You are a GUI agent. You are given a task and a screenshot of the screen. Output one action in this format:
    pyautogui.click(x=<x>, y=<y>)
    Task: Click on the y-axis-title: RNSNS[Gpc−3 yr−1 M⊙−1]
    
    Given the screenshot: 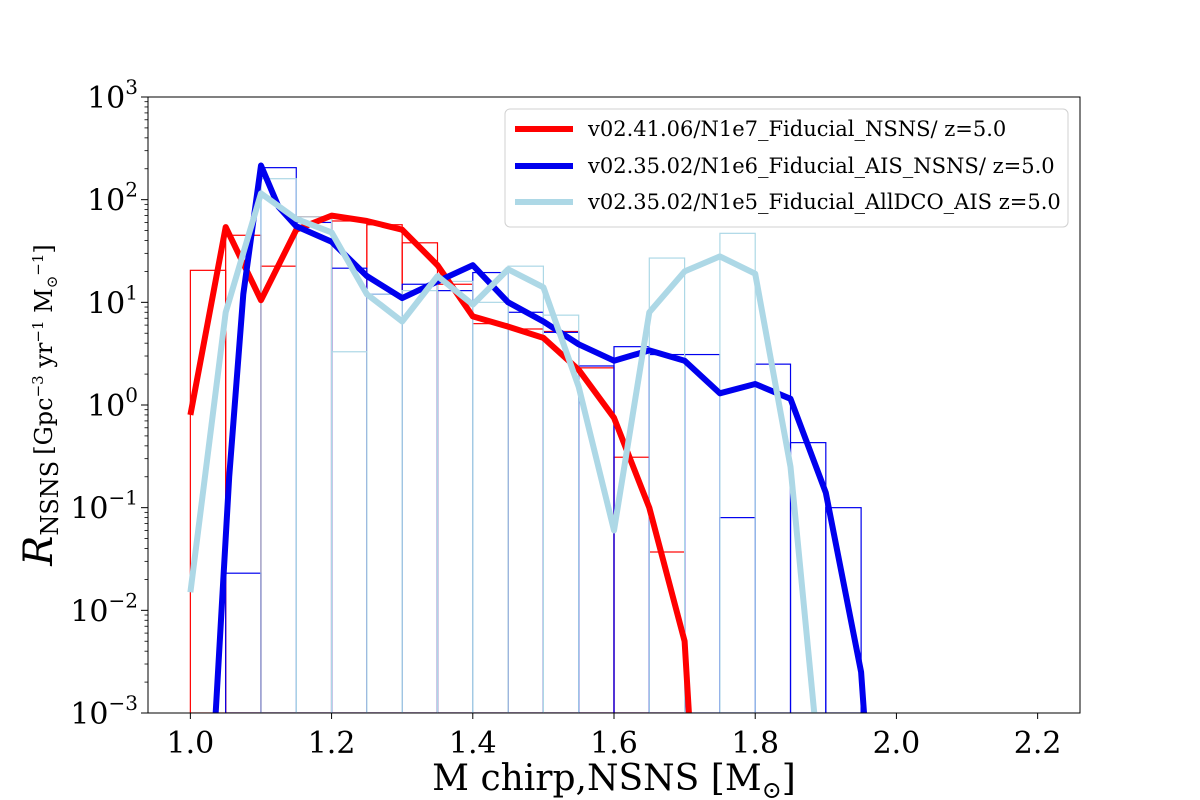 What is the action you would take?
    pyautogui.click(x=40, y=405)
    